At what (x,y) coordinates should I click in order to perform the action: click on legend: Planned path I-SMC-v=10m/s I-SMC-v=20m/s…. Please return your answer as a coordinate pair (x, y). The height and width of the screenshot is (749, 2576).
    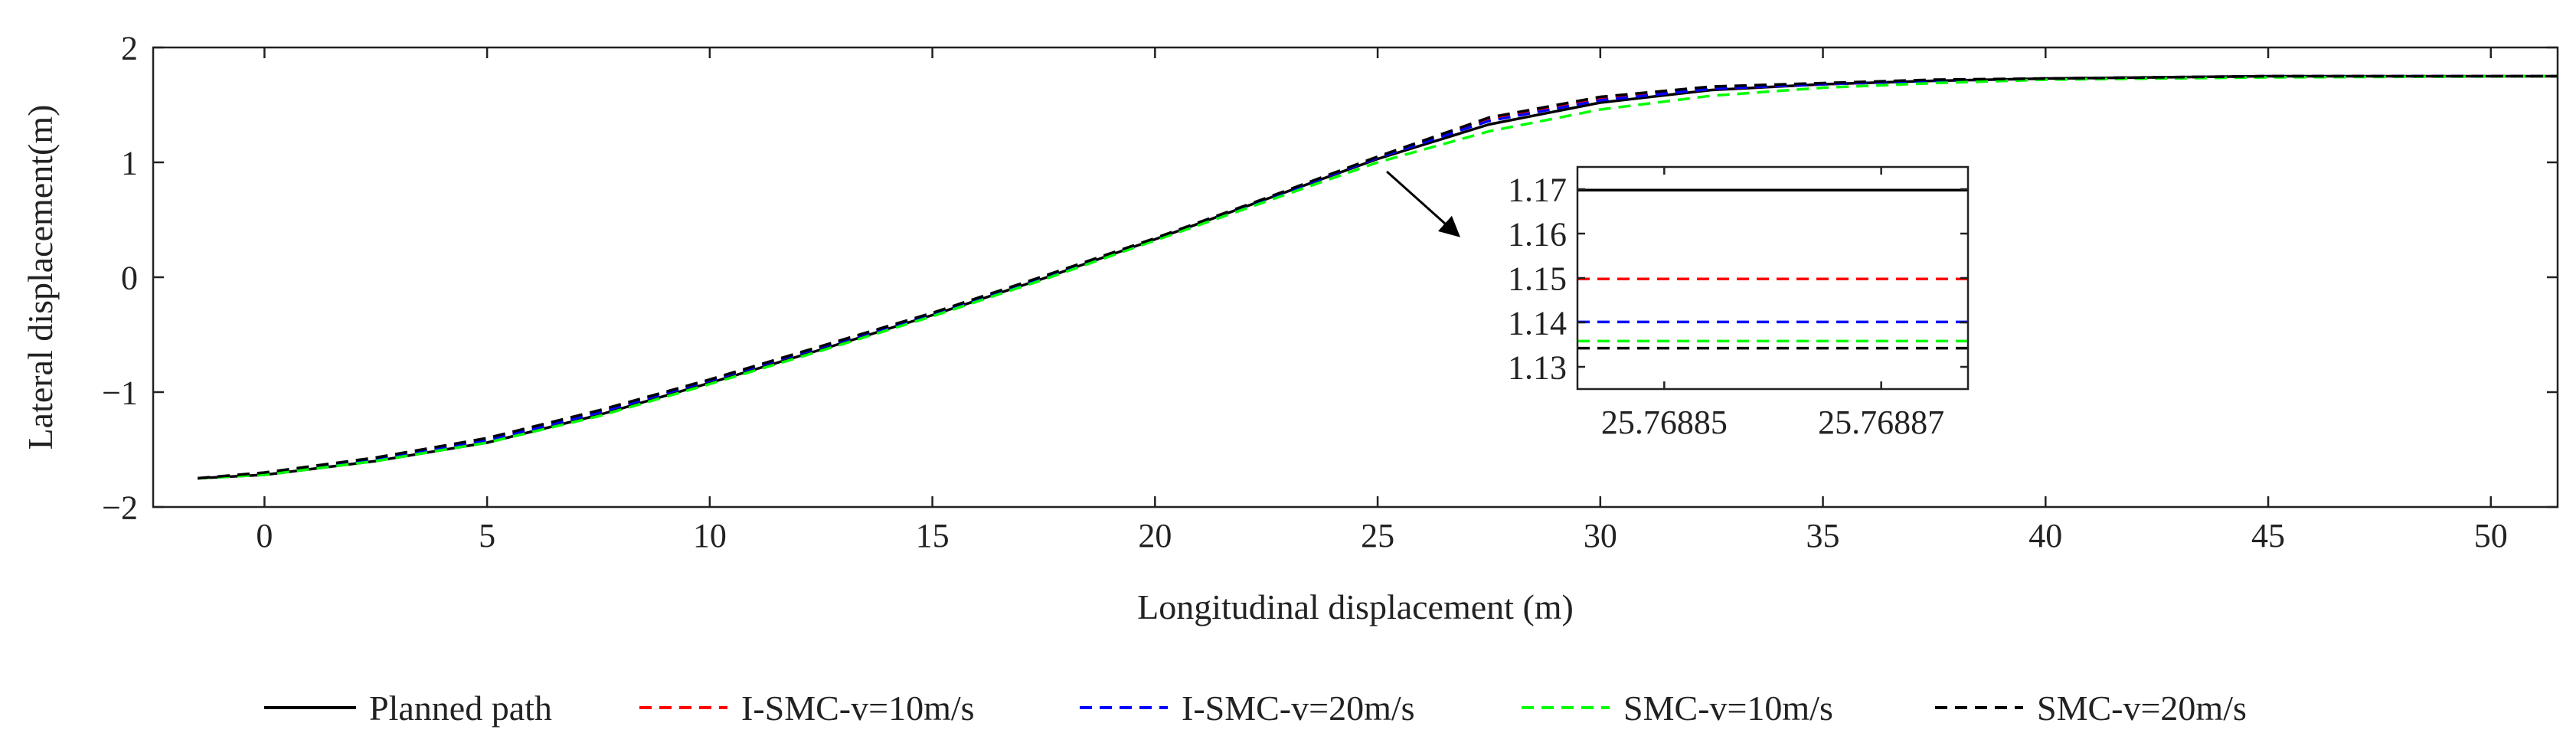
    Looking at the image, I should click on (1255, 708).